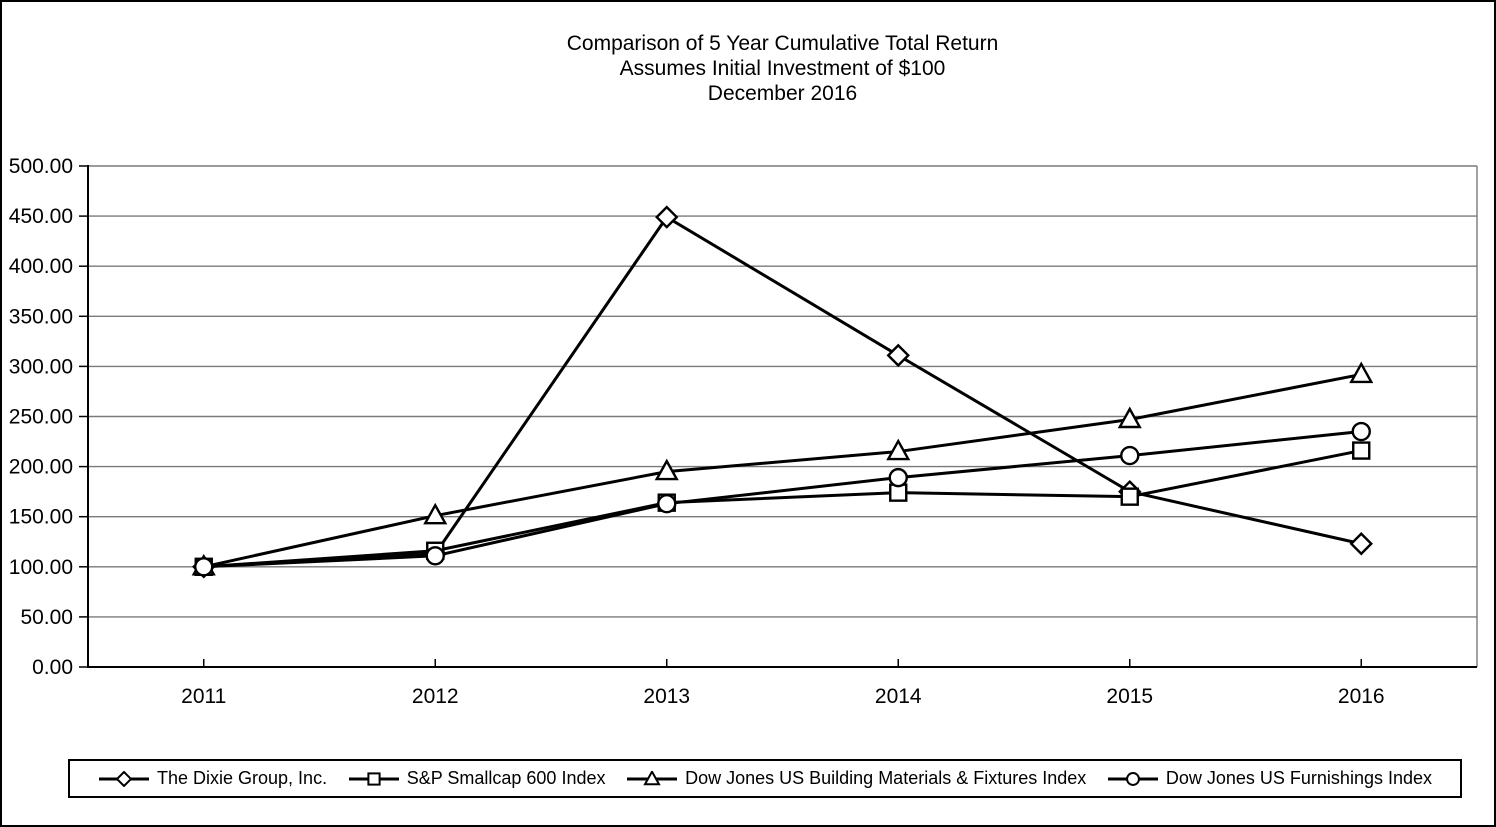 The image size is (1496, 827). I want to click on x-axis-labels: 2011 2012 2013 2014 2015 2016, so click(782, 696).